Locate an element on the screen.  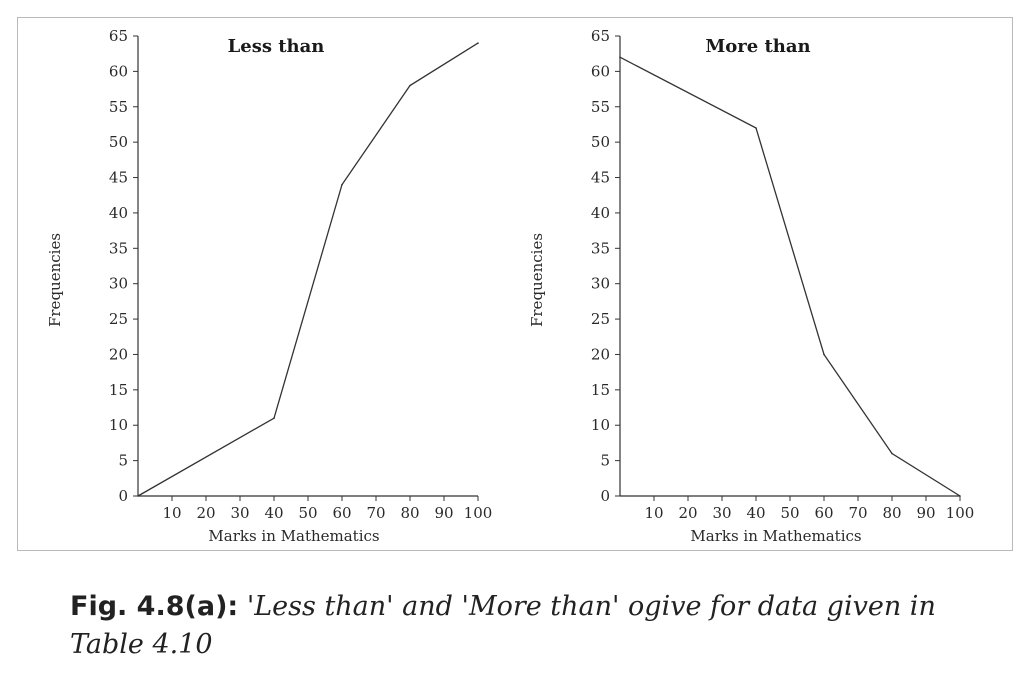
chart-title: Less than is located at coordinates (276, 46).